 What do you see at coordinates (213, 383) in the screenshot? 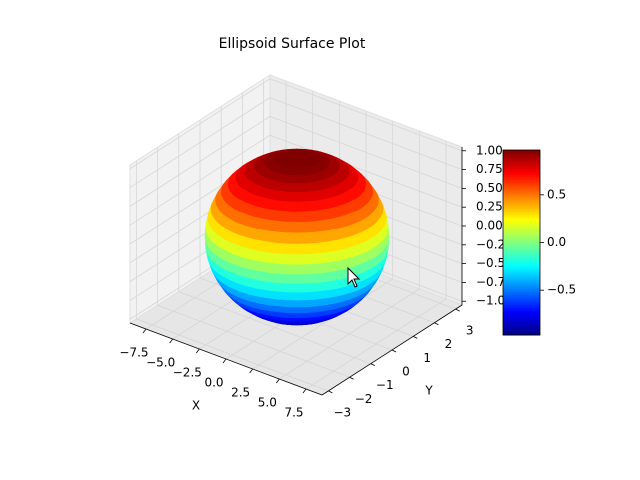
I see `x-tick-label: 0.0` at bounding box center [213, 383].